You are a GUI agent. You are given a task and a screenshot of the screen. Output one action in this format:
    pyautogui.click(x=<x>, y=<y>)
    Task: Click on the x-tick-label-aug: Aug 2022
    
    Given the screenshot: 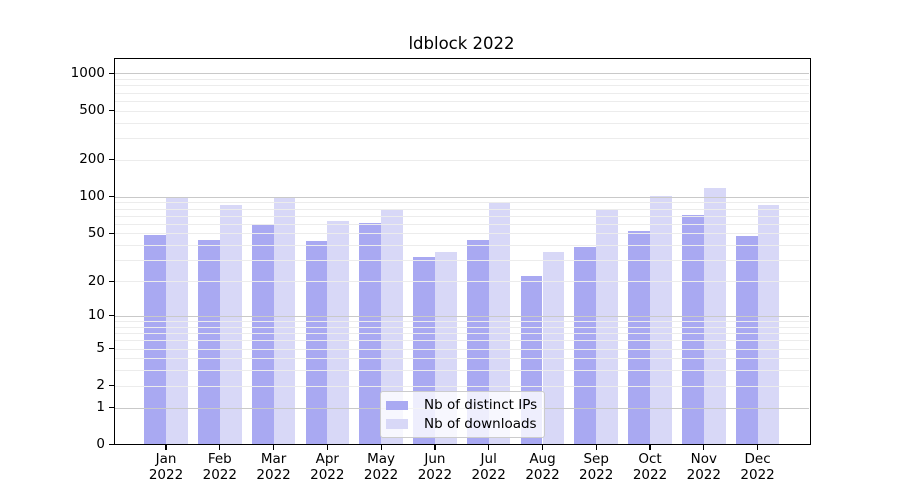 What is the action you would take?
    pyautogui.click(x=542, y=467)
    